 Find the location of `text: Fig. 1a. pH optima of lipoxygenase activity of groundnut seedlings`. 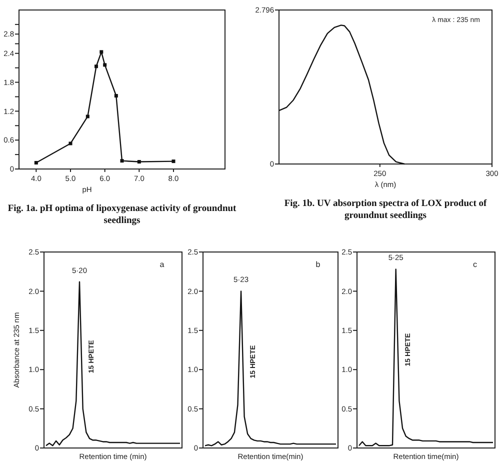

text: Fig. 1a. pH optima of lipoxygenase activity of groundnut seedlings is located at coordinates (123, 215).